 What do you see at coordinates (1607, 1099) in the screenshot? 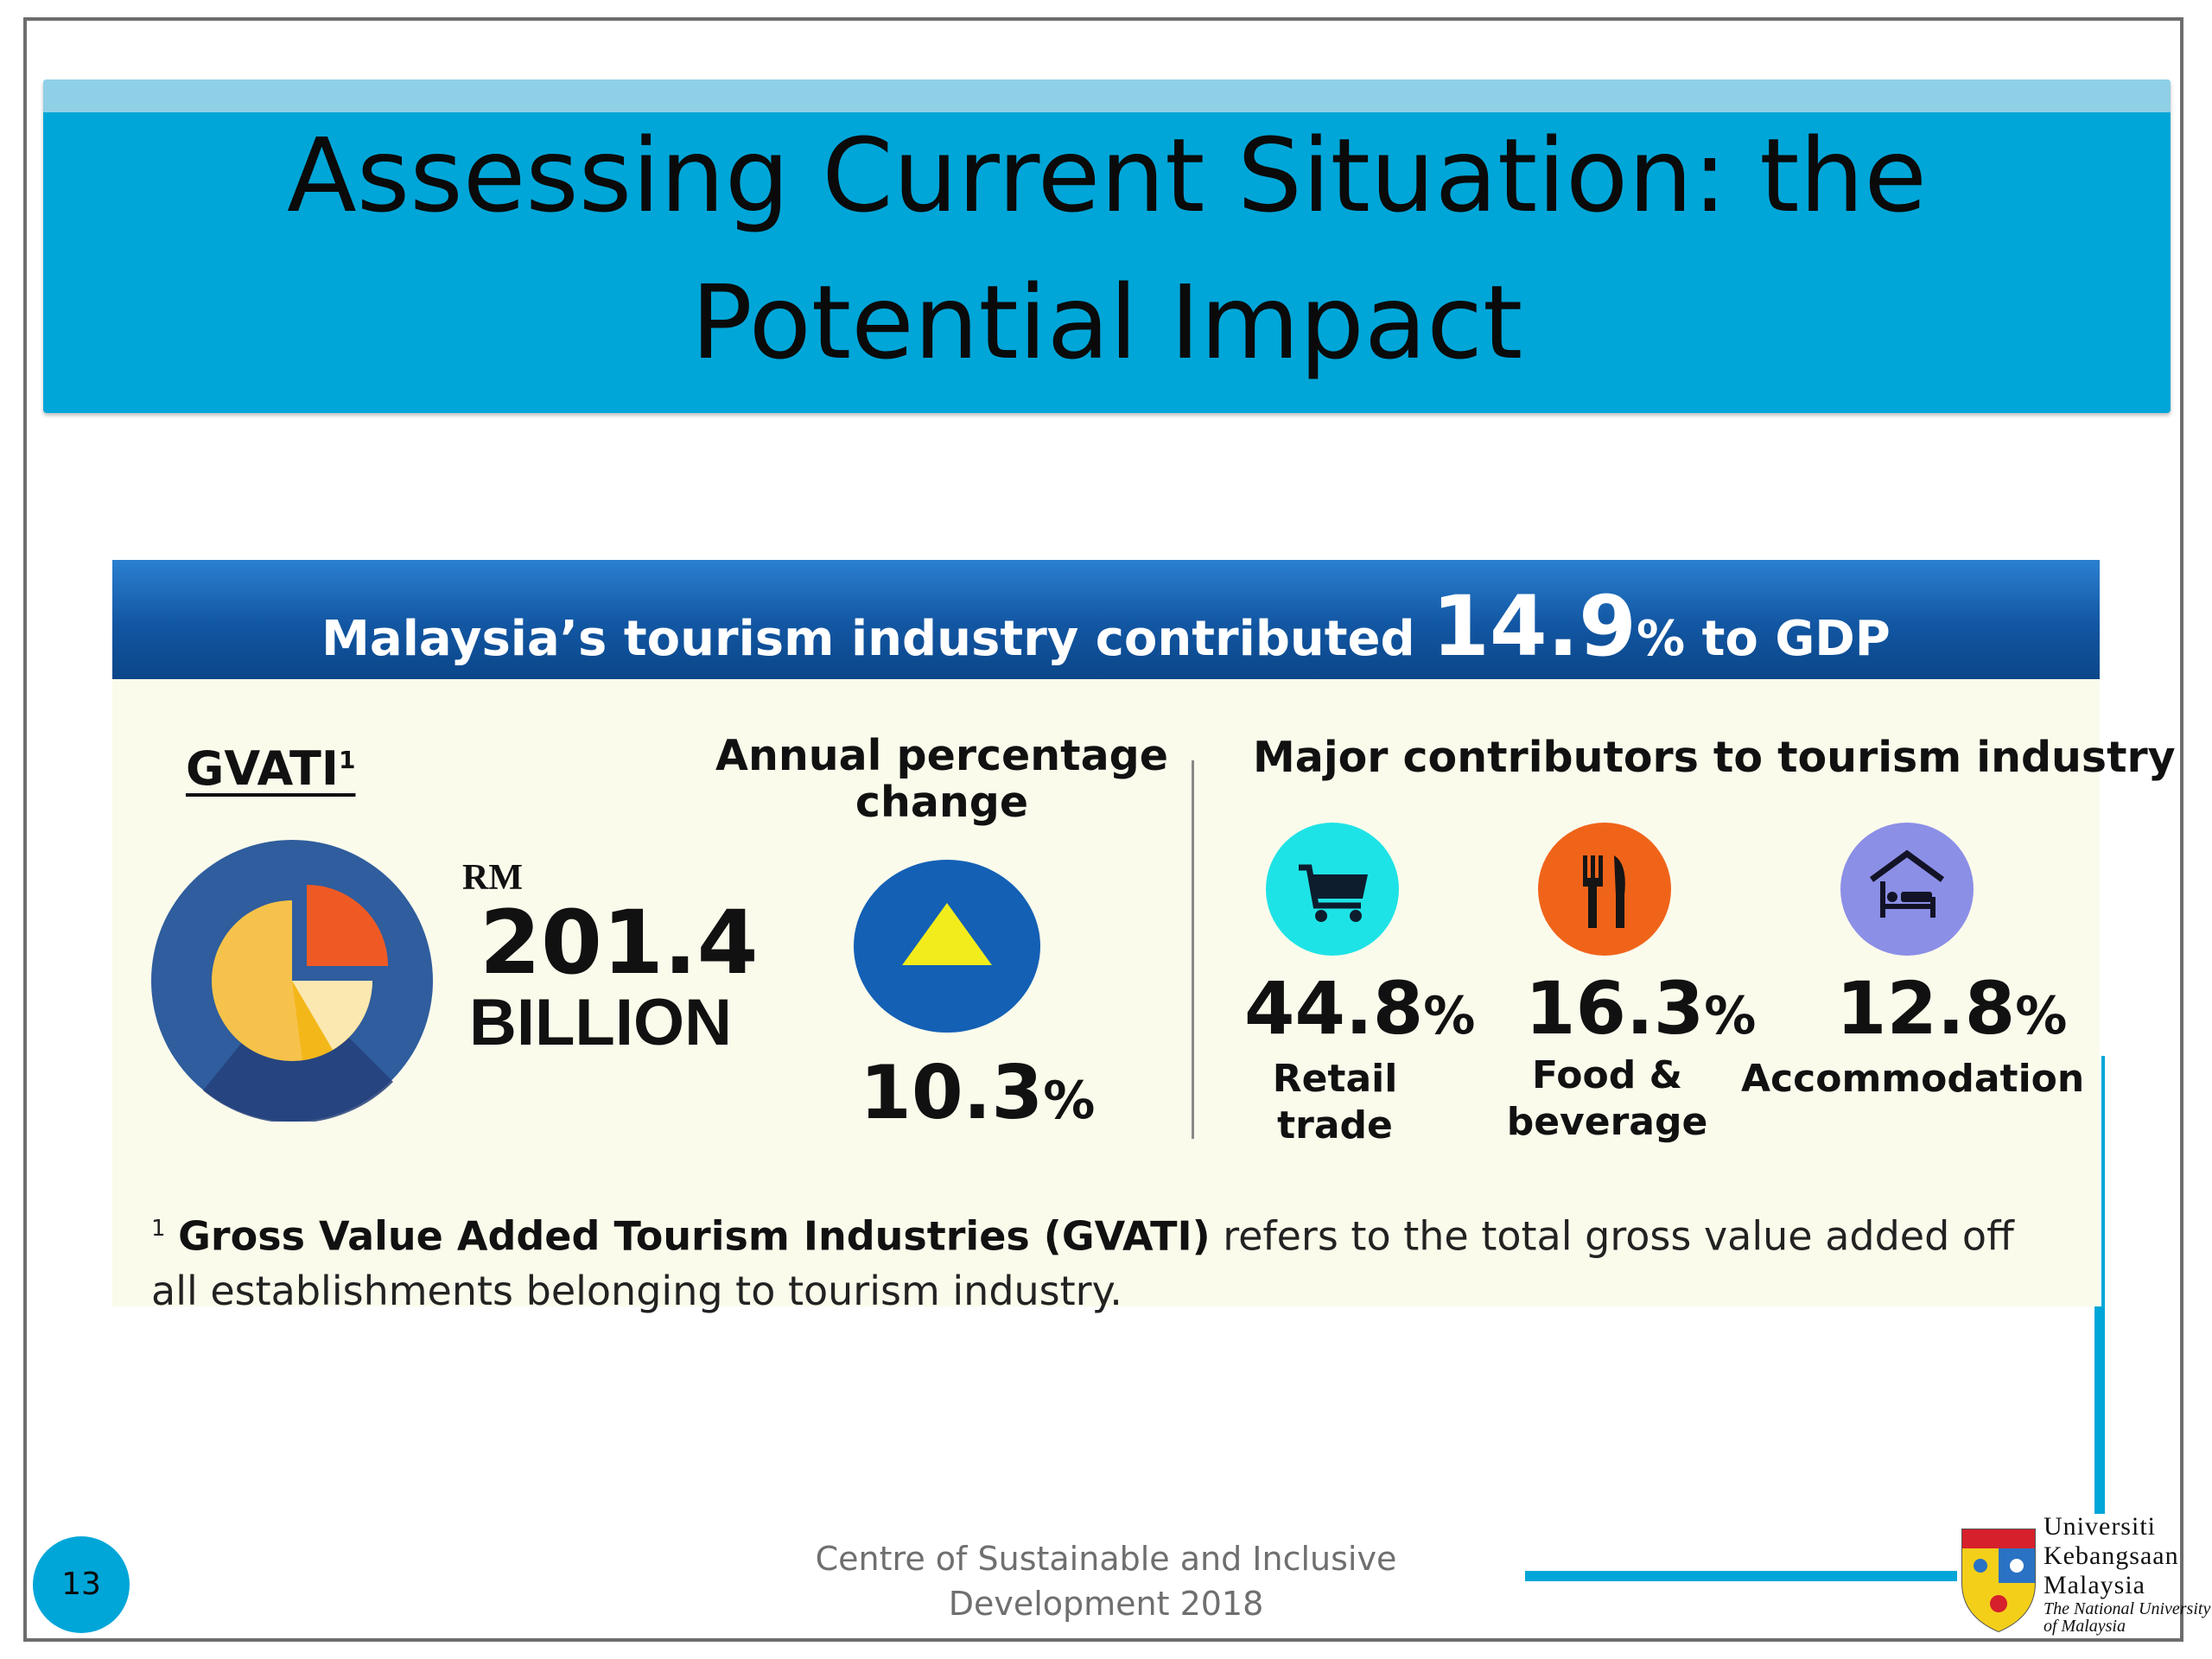
I see `food-label: Food & beverage` at bounding box center [1607, 1099].